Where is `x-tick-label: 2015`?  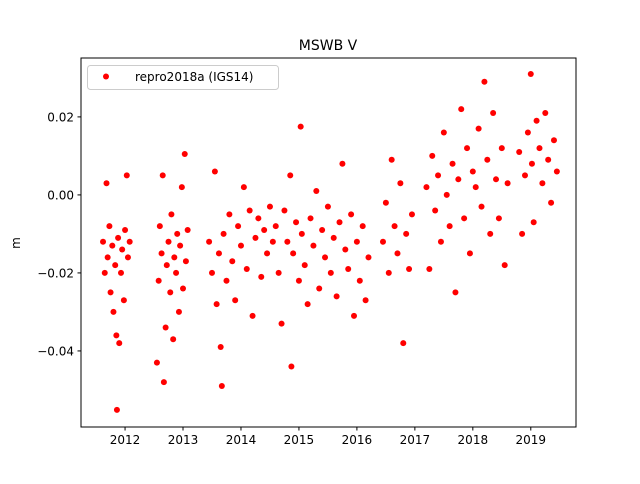
x-tick-label: 2015 is located at coordinates (299, 440).